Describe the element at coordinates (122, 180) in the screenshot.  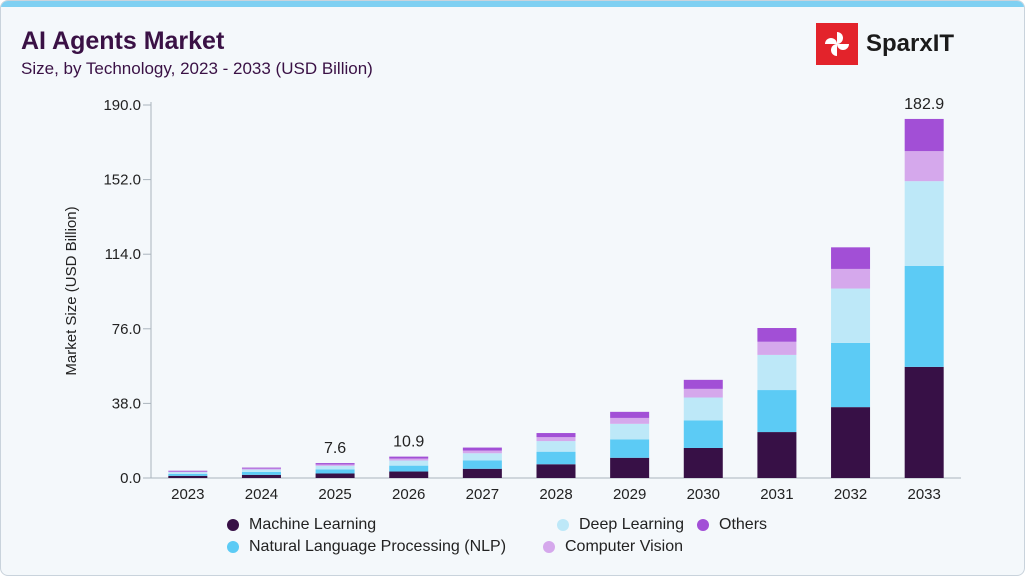
I see `y-tick-label: 152.0` at that location.